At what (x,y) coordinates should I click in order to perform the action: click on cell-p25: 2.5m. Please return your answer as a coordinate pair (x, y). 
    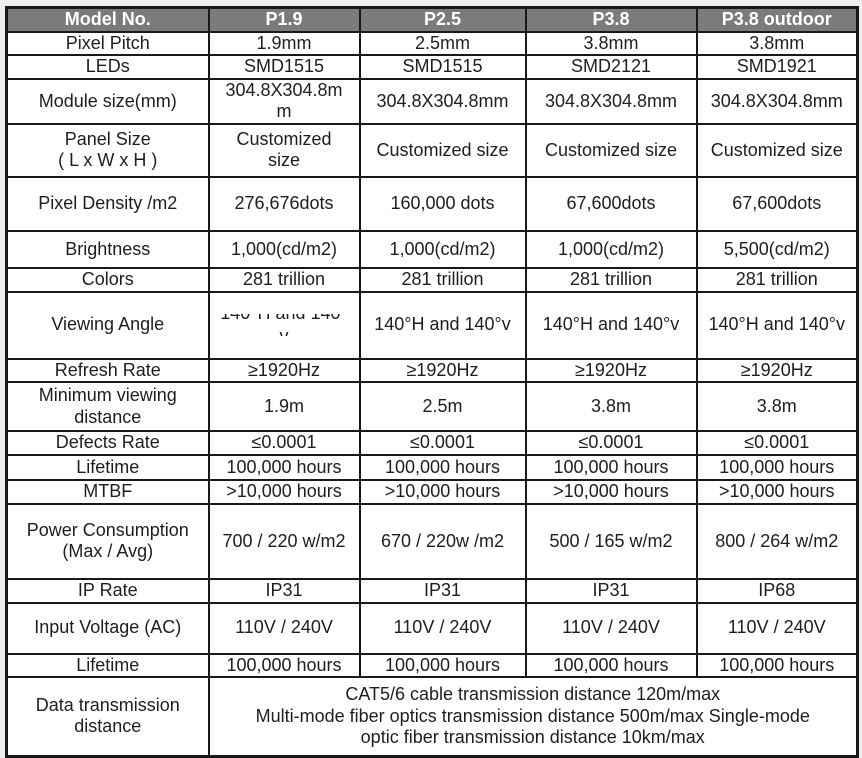
    Looking at the image, I should click on (442, 407).